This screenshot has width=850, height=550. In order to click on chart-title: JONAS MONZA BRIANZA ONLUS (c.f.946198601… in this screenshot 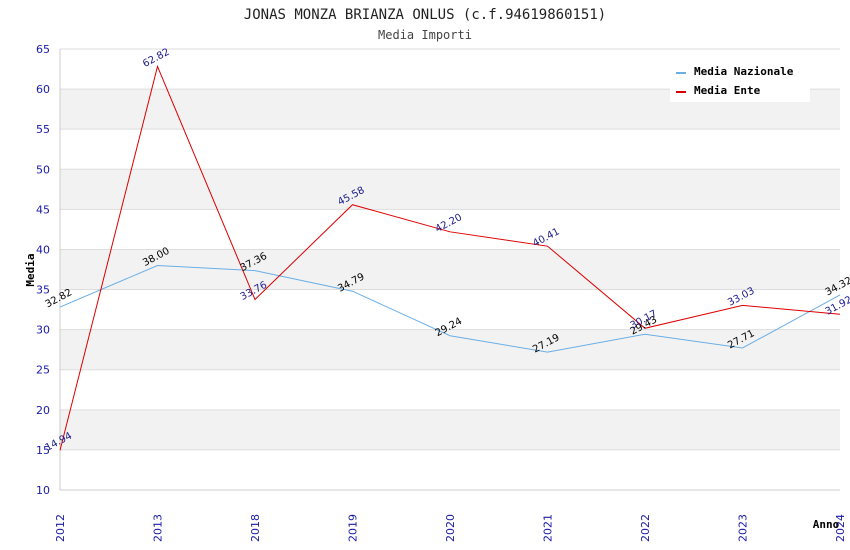, I will do `click(425, 15)`.